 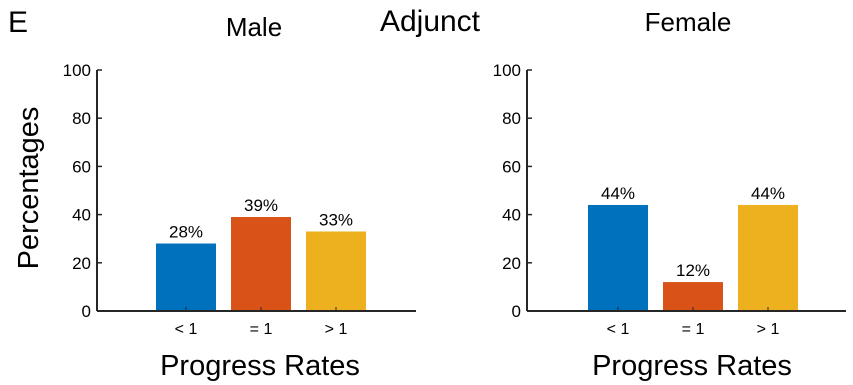 I want to click on female-x-tick-label-3: > 1, so click(x=768, y=329).